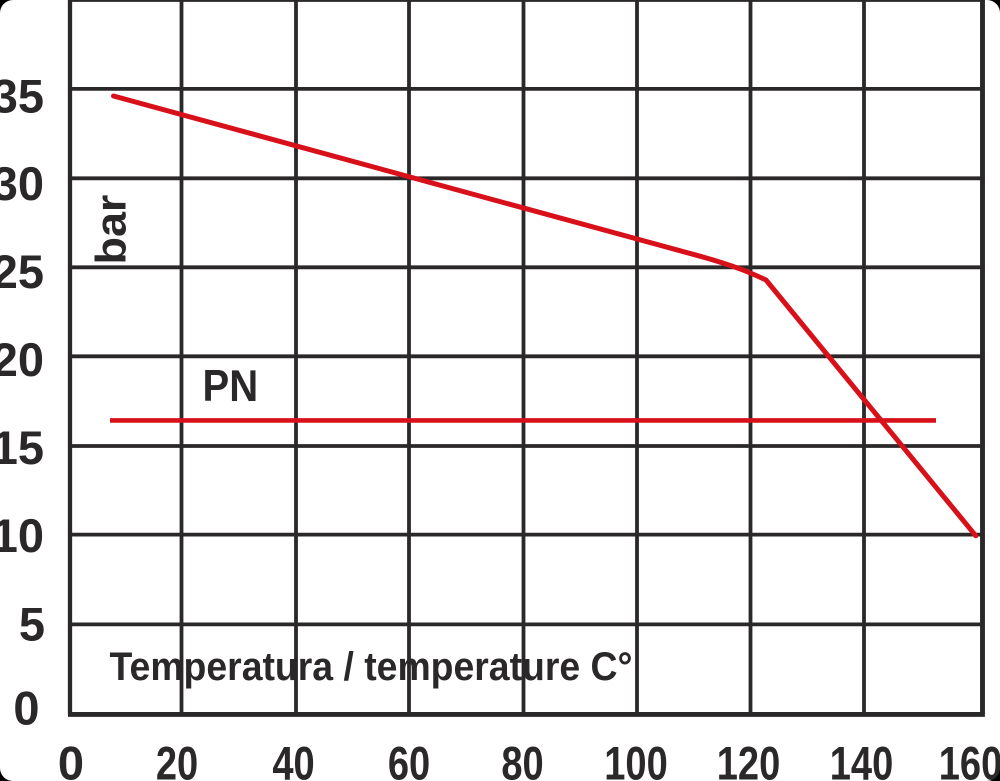 Image resolution: width=1000 pixels, height=781 pixels. What do you see at coordinates (371, 667) in the screenshot?
I see `svg-text: Temperatura / temperature C°` at bounding box center [371, 667].